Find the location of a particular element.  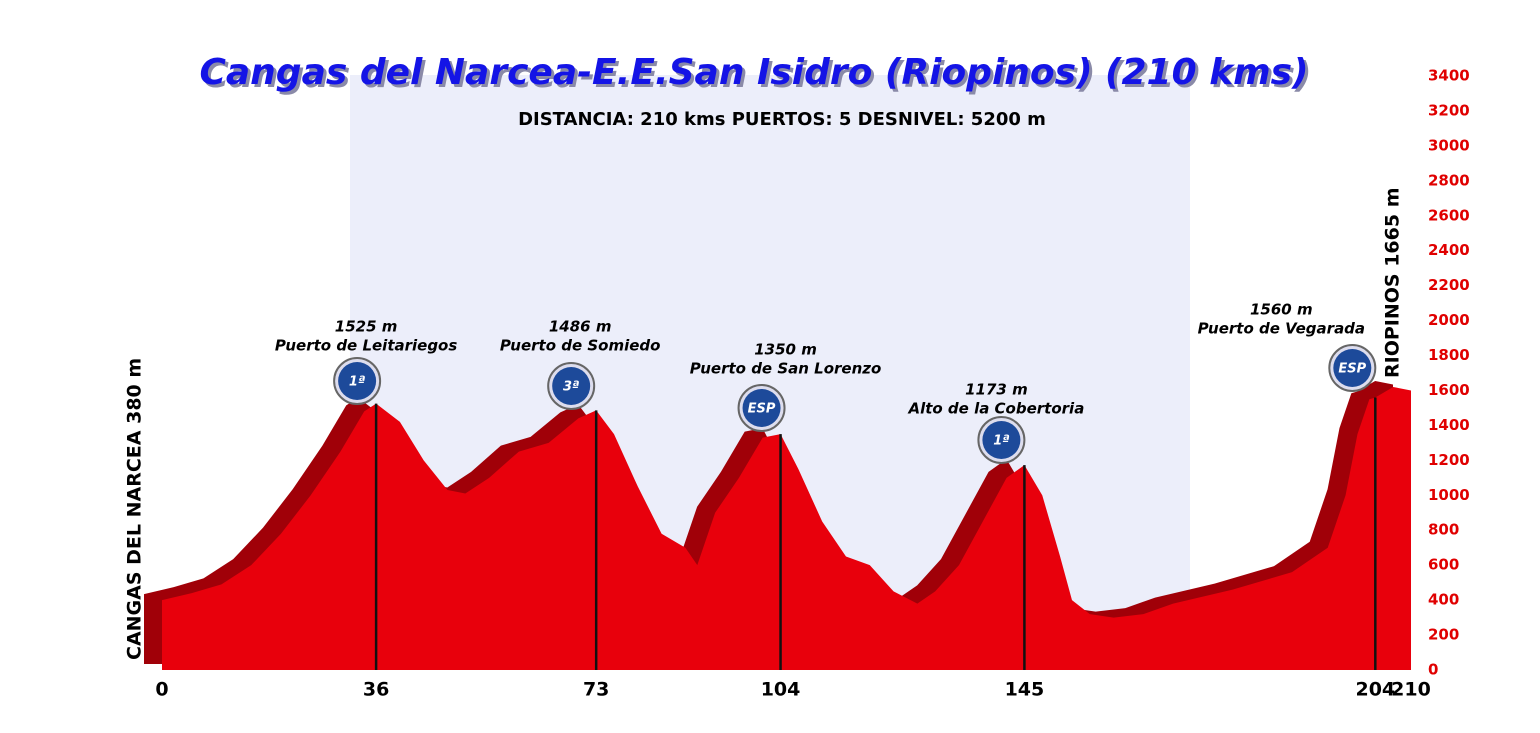

x-tick-label: 73 is located at coordinates (596, 690).